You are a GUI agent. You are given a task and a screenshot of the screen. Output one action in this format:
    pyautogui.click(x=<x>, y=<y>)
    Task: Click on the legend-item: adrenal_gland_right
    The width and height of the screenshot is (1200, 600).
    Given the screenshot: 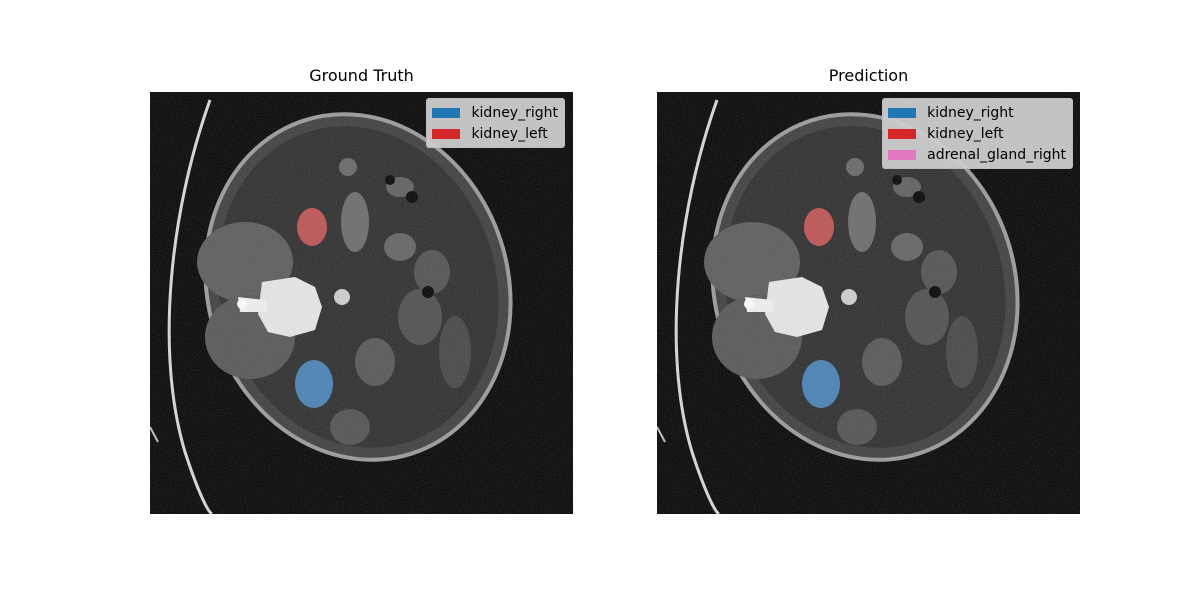 What is the action you would take?
    pyautogui.click(x=977, y=154)
    